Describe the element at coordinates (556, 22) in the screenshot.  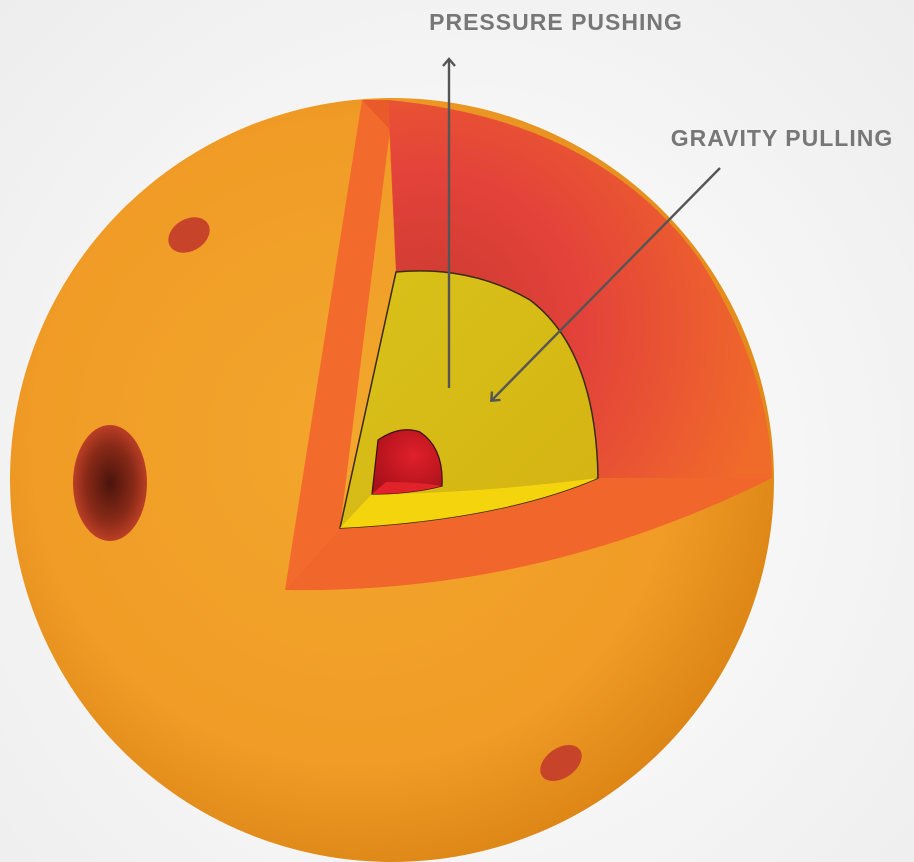
I see `pressure-label: PRESSURE PUSHING` at that location.